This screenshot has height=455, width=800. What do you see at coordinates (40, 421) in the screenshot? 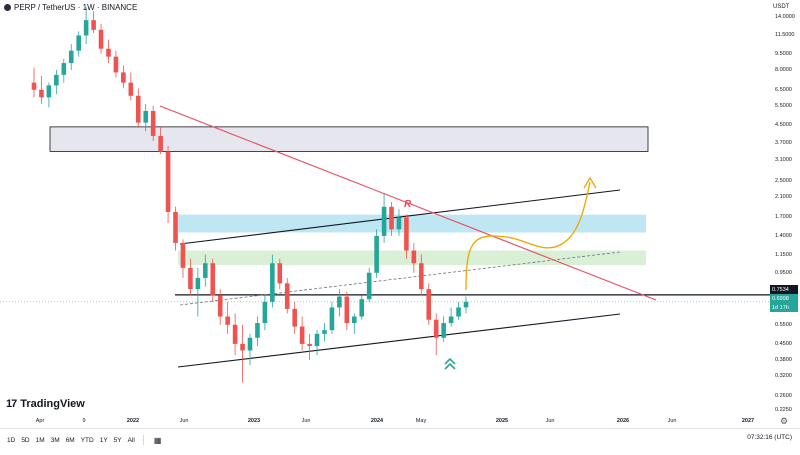
I see `x-tick-label: Apr` at bounding box center [40, 421].